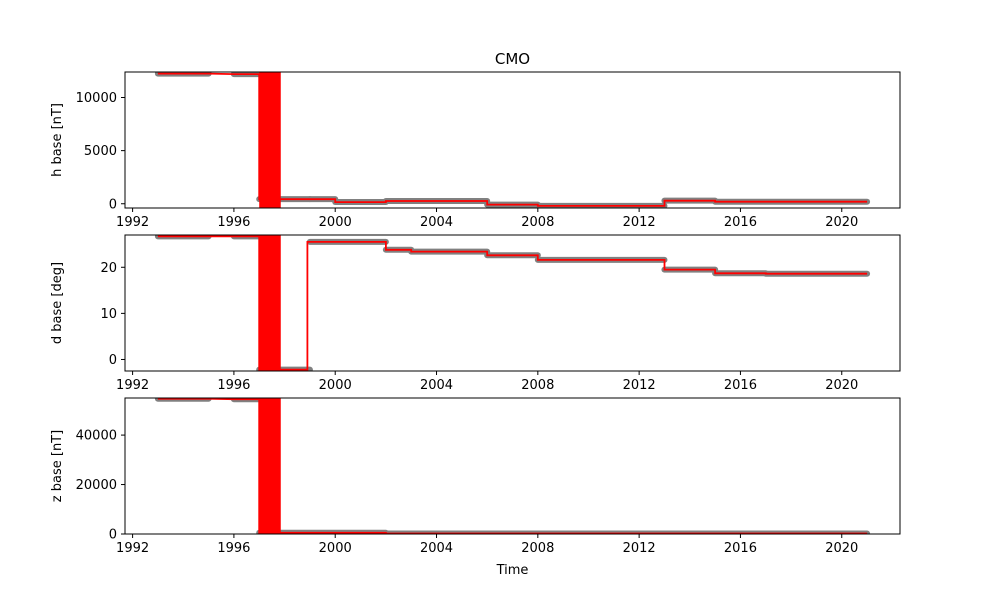 Image resolution: width=1000 pixels, height=600 pixels. I want to click on y-axis-label: z base [nT], so click(57, 466).